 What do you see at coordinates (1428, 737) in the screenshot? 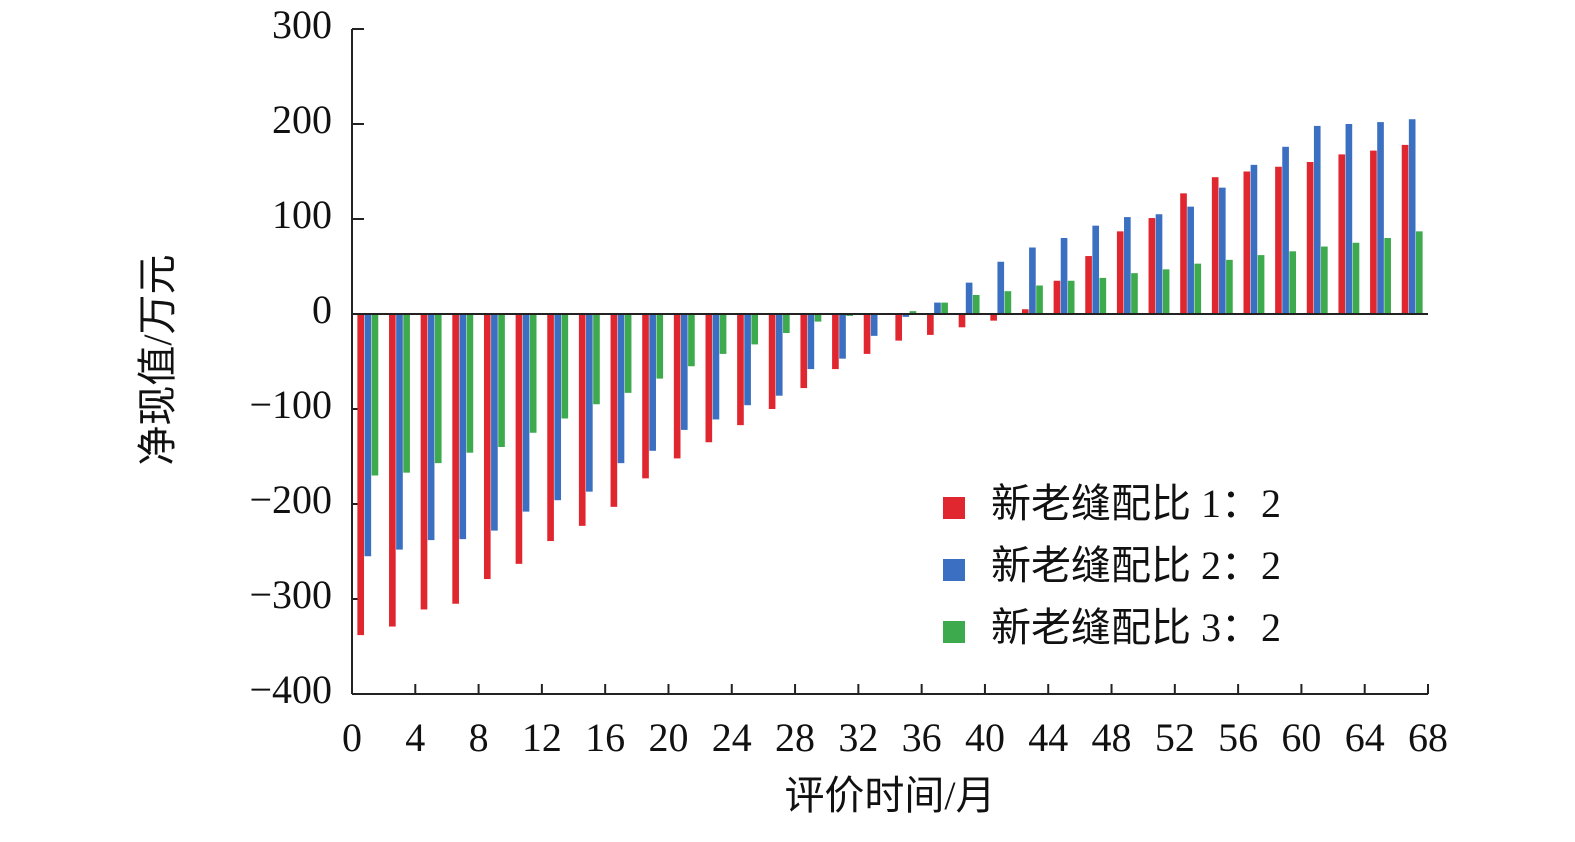
I see `x-tick-label: 68` at bounding box center [1428, 737].